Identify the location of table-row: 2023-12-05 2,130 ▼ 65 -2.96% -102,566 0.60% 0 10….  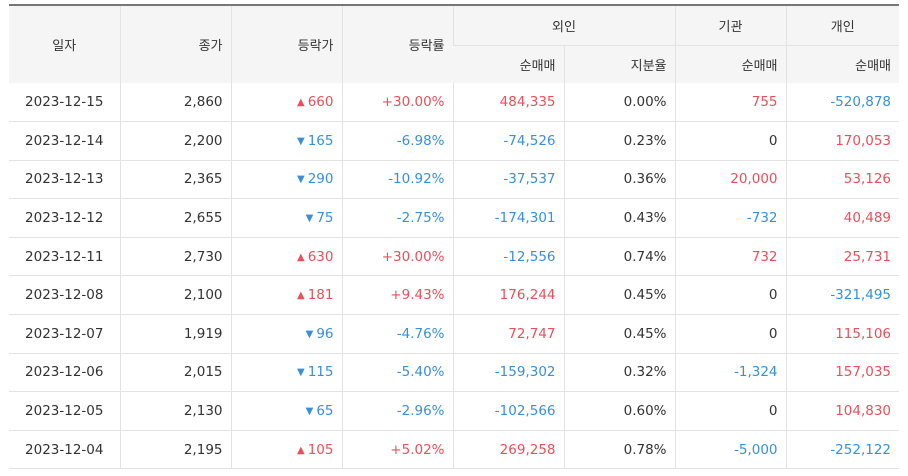
(454, 411).